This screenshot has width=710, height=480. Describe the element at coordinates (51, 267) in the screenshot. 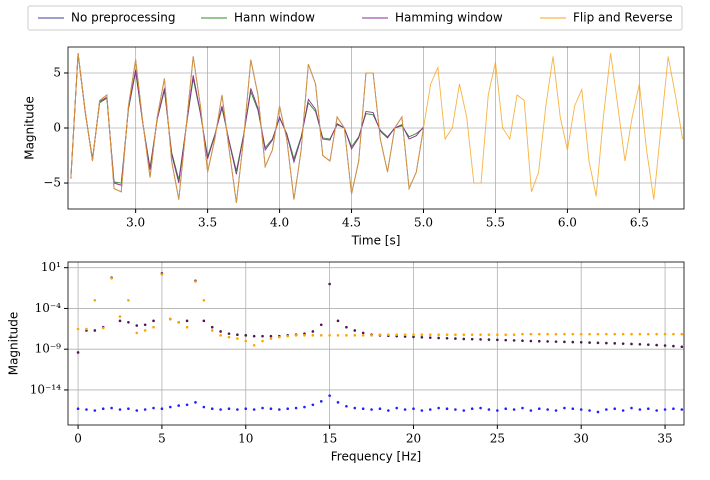

I see `y-tick-label: 10¹` at that location.